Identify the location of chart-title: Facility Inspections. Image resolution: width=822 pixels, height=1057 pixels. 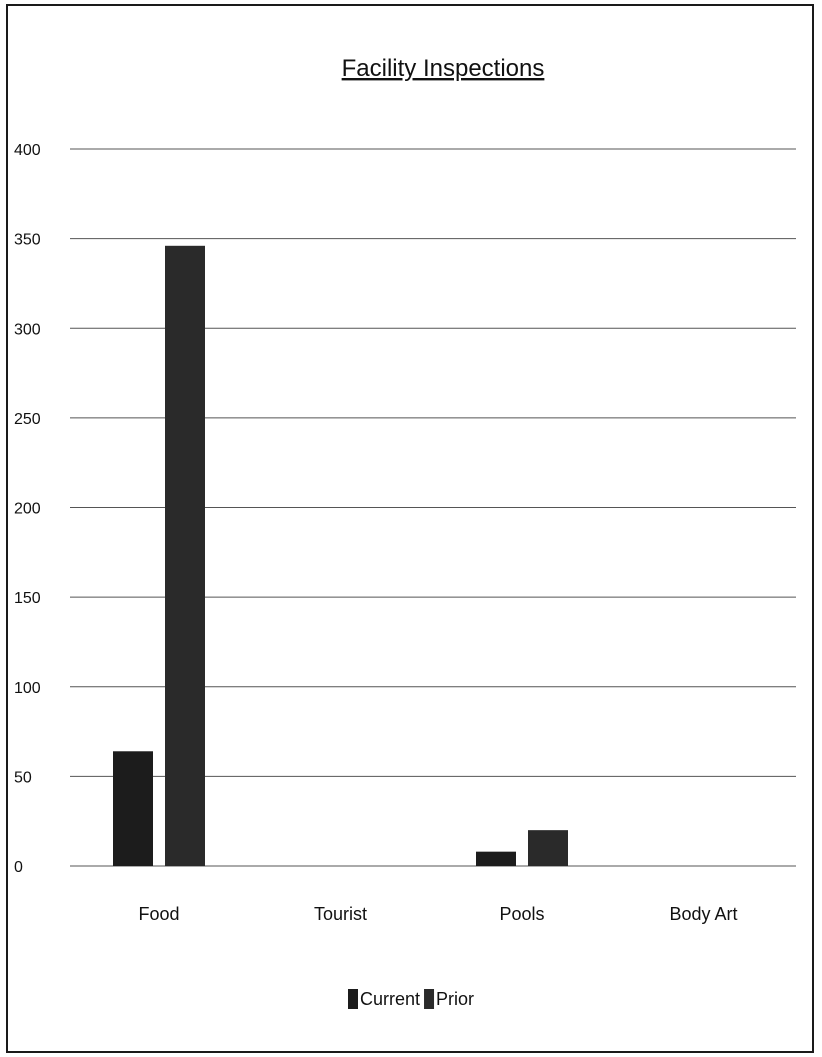
(443, 68).